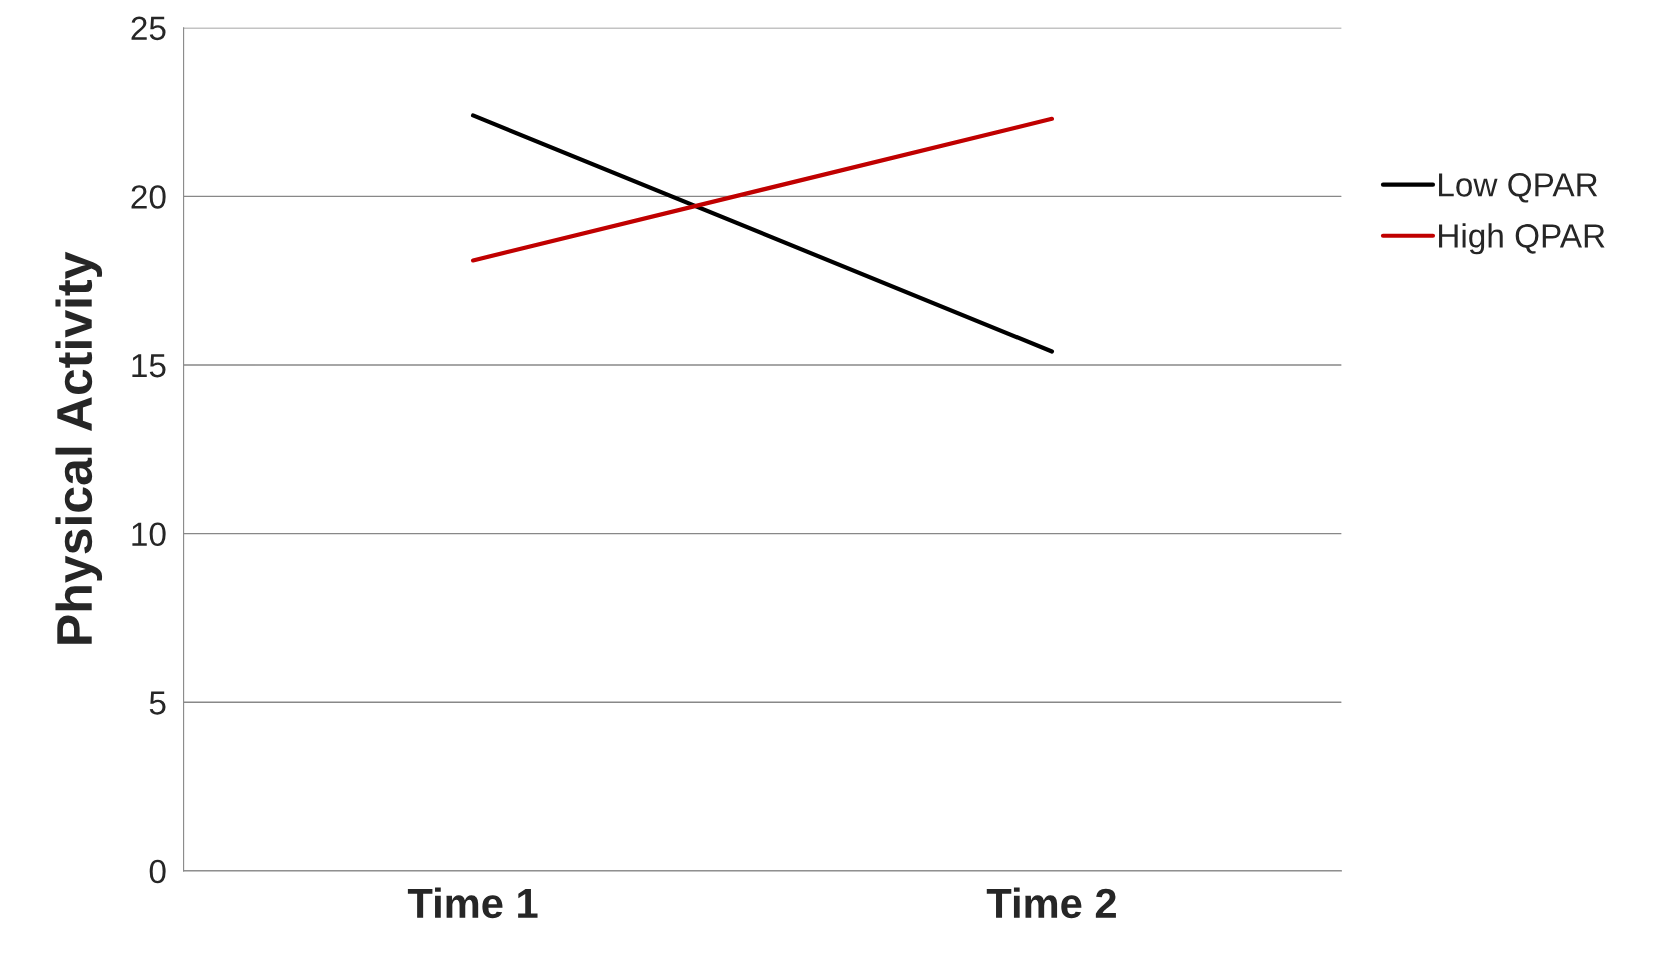 The height and width of the screenshot is (956, 1654). Describe the element at coordinates (1522, 239) in the screenshot. I see `legend-label: High QPAR` at that location.